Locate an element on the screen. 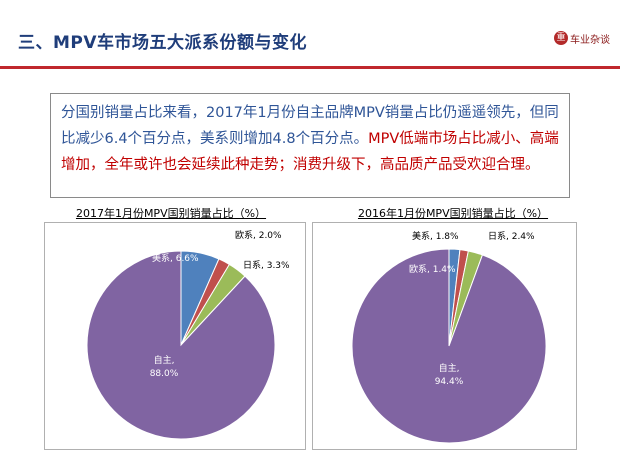 Image resolution: width=620 pixels, height=465 pixels. pie-slice-zizhu-2016 is located at coordinates (449, 346).